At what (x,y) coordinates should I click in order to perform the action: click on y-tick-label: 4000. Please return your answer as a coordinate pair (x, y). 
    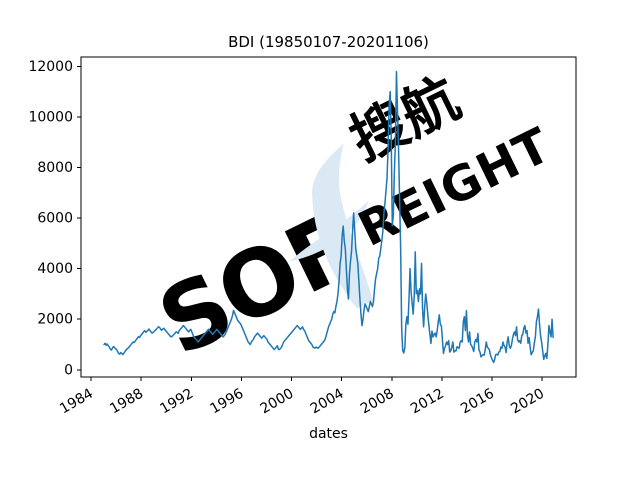
    Looking at the image, I should click on (55, 269).